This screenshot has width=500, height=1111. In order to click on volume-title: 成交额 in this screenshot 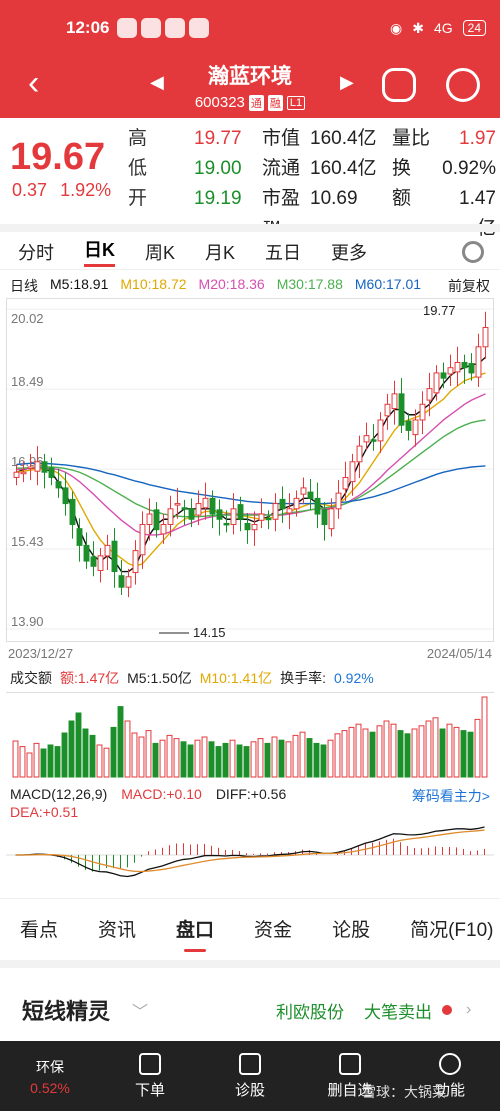, I will do `click(31, 678)`.